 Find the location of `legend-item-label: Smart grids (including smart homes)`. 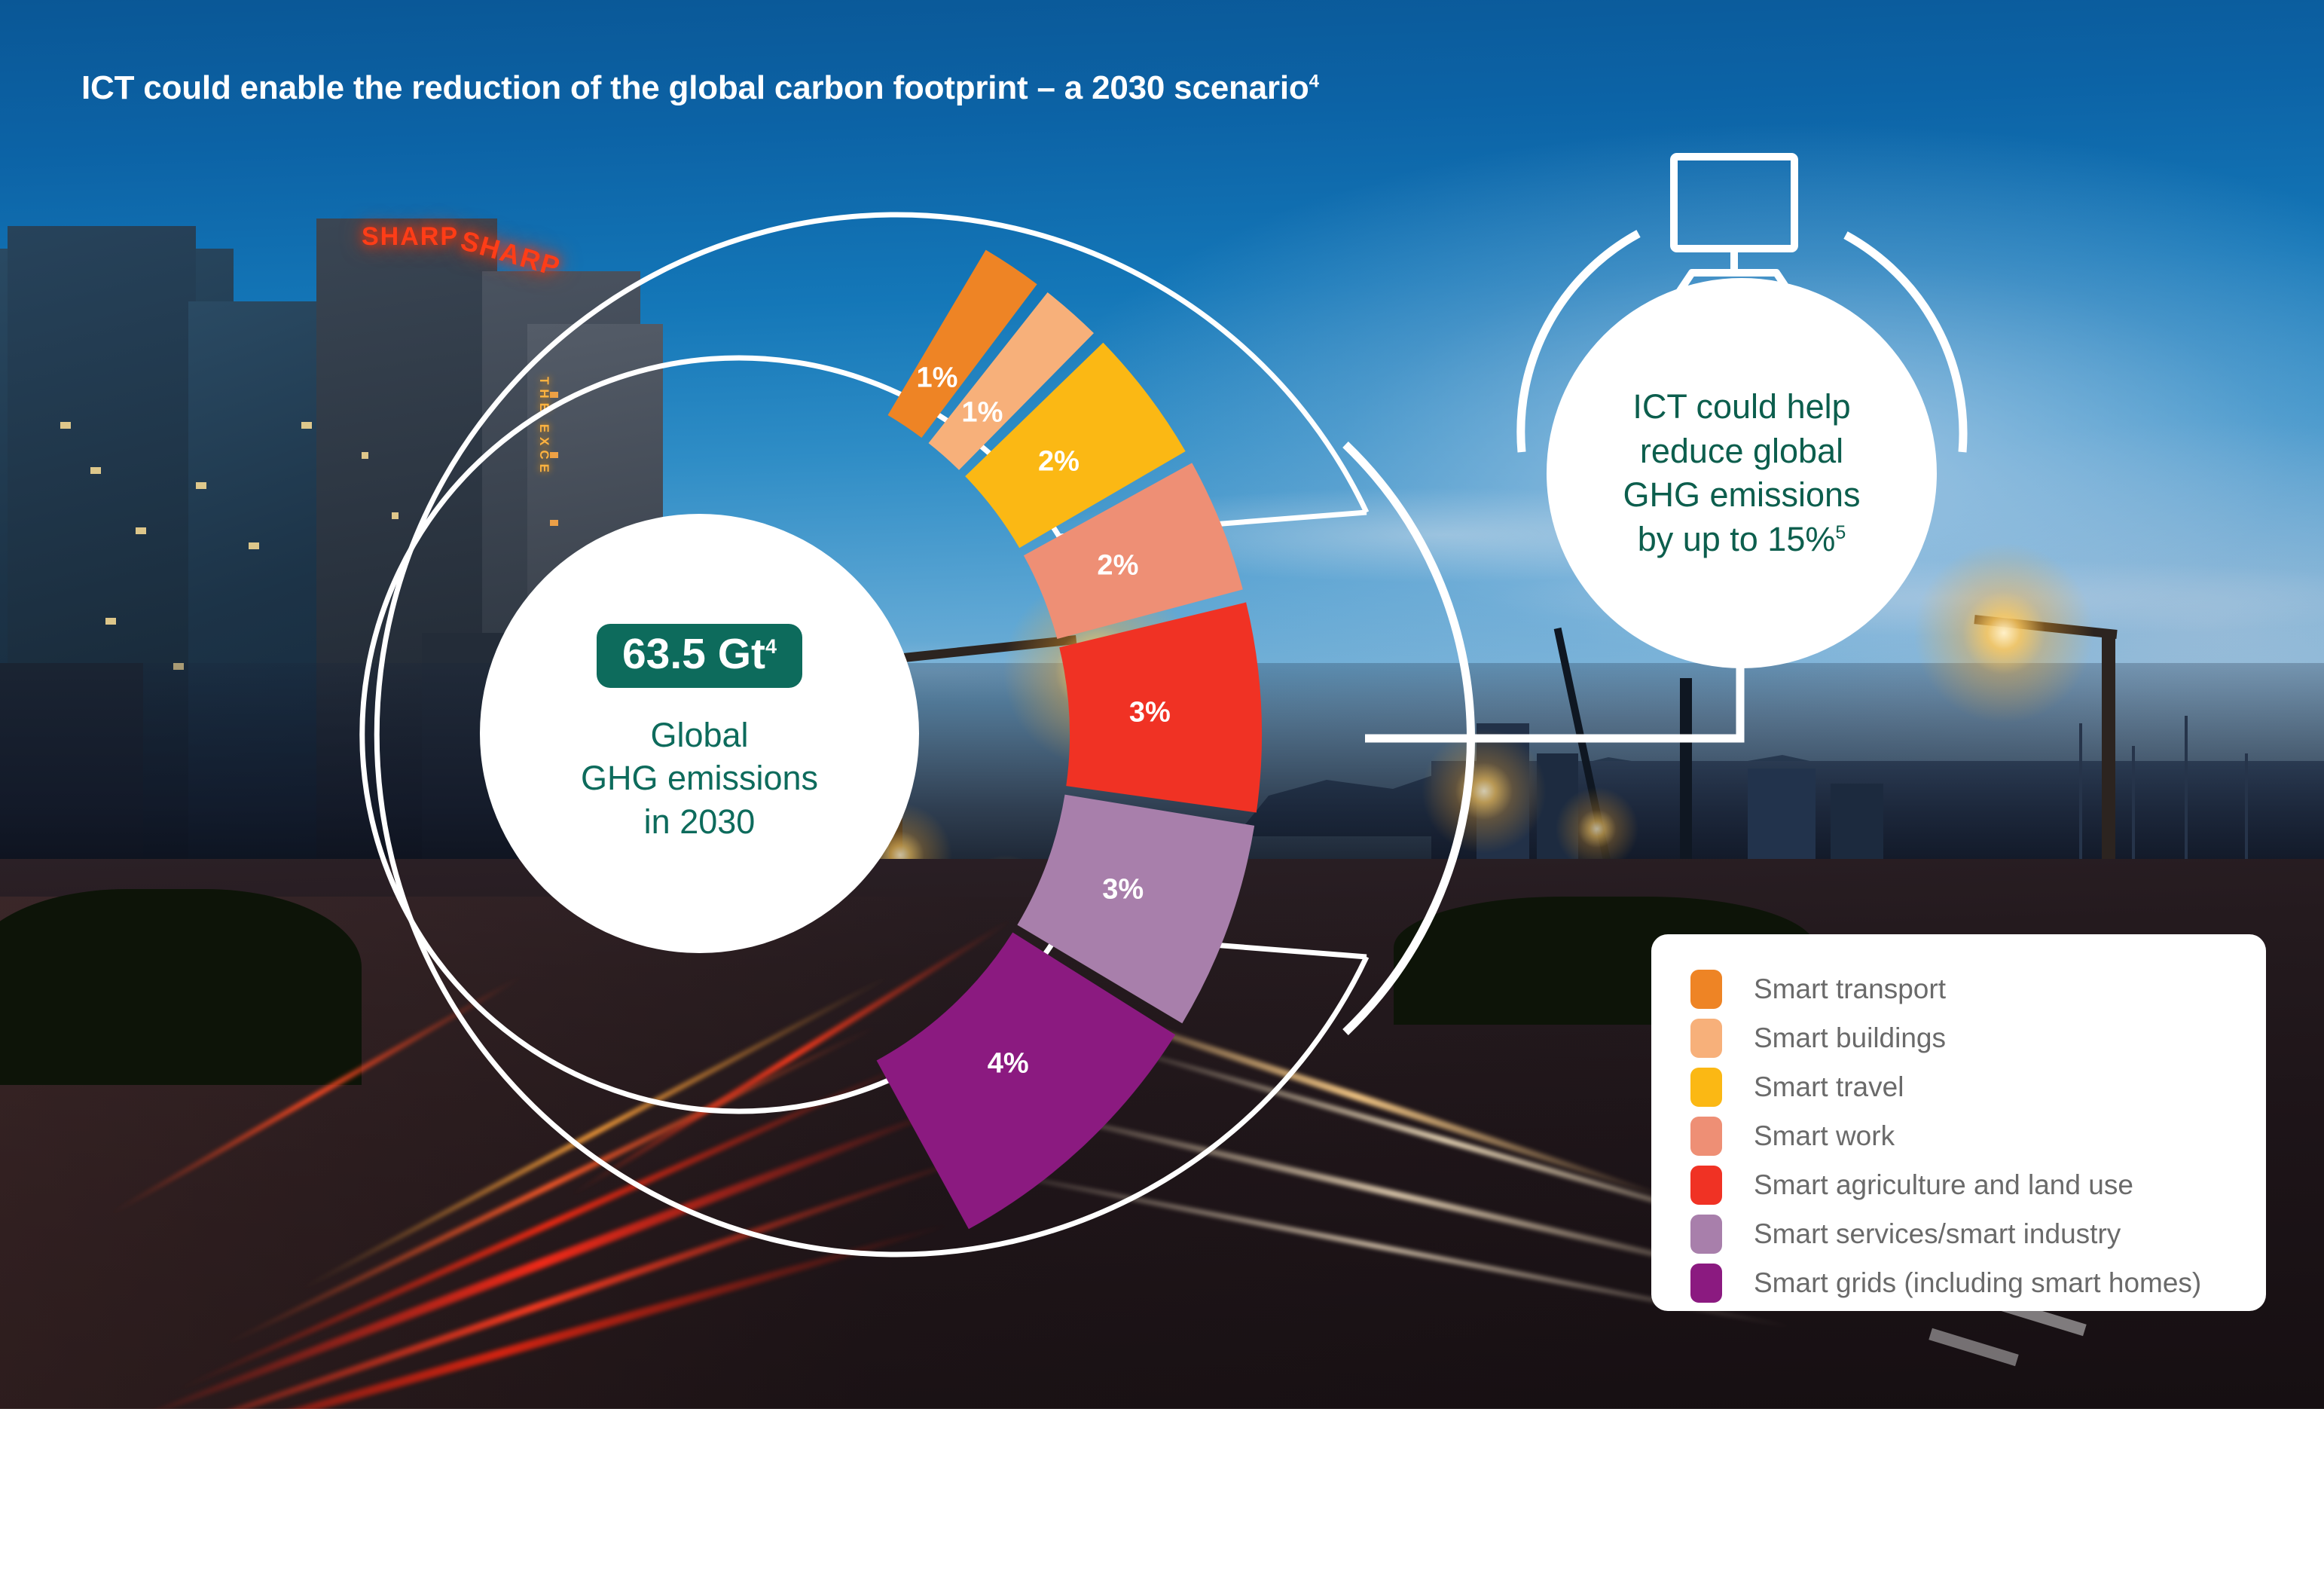

legend-item-label: Smart grids (including smart homes) is located at coordinates (1978, 1282).